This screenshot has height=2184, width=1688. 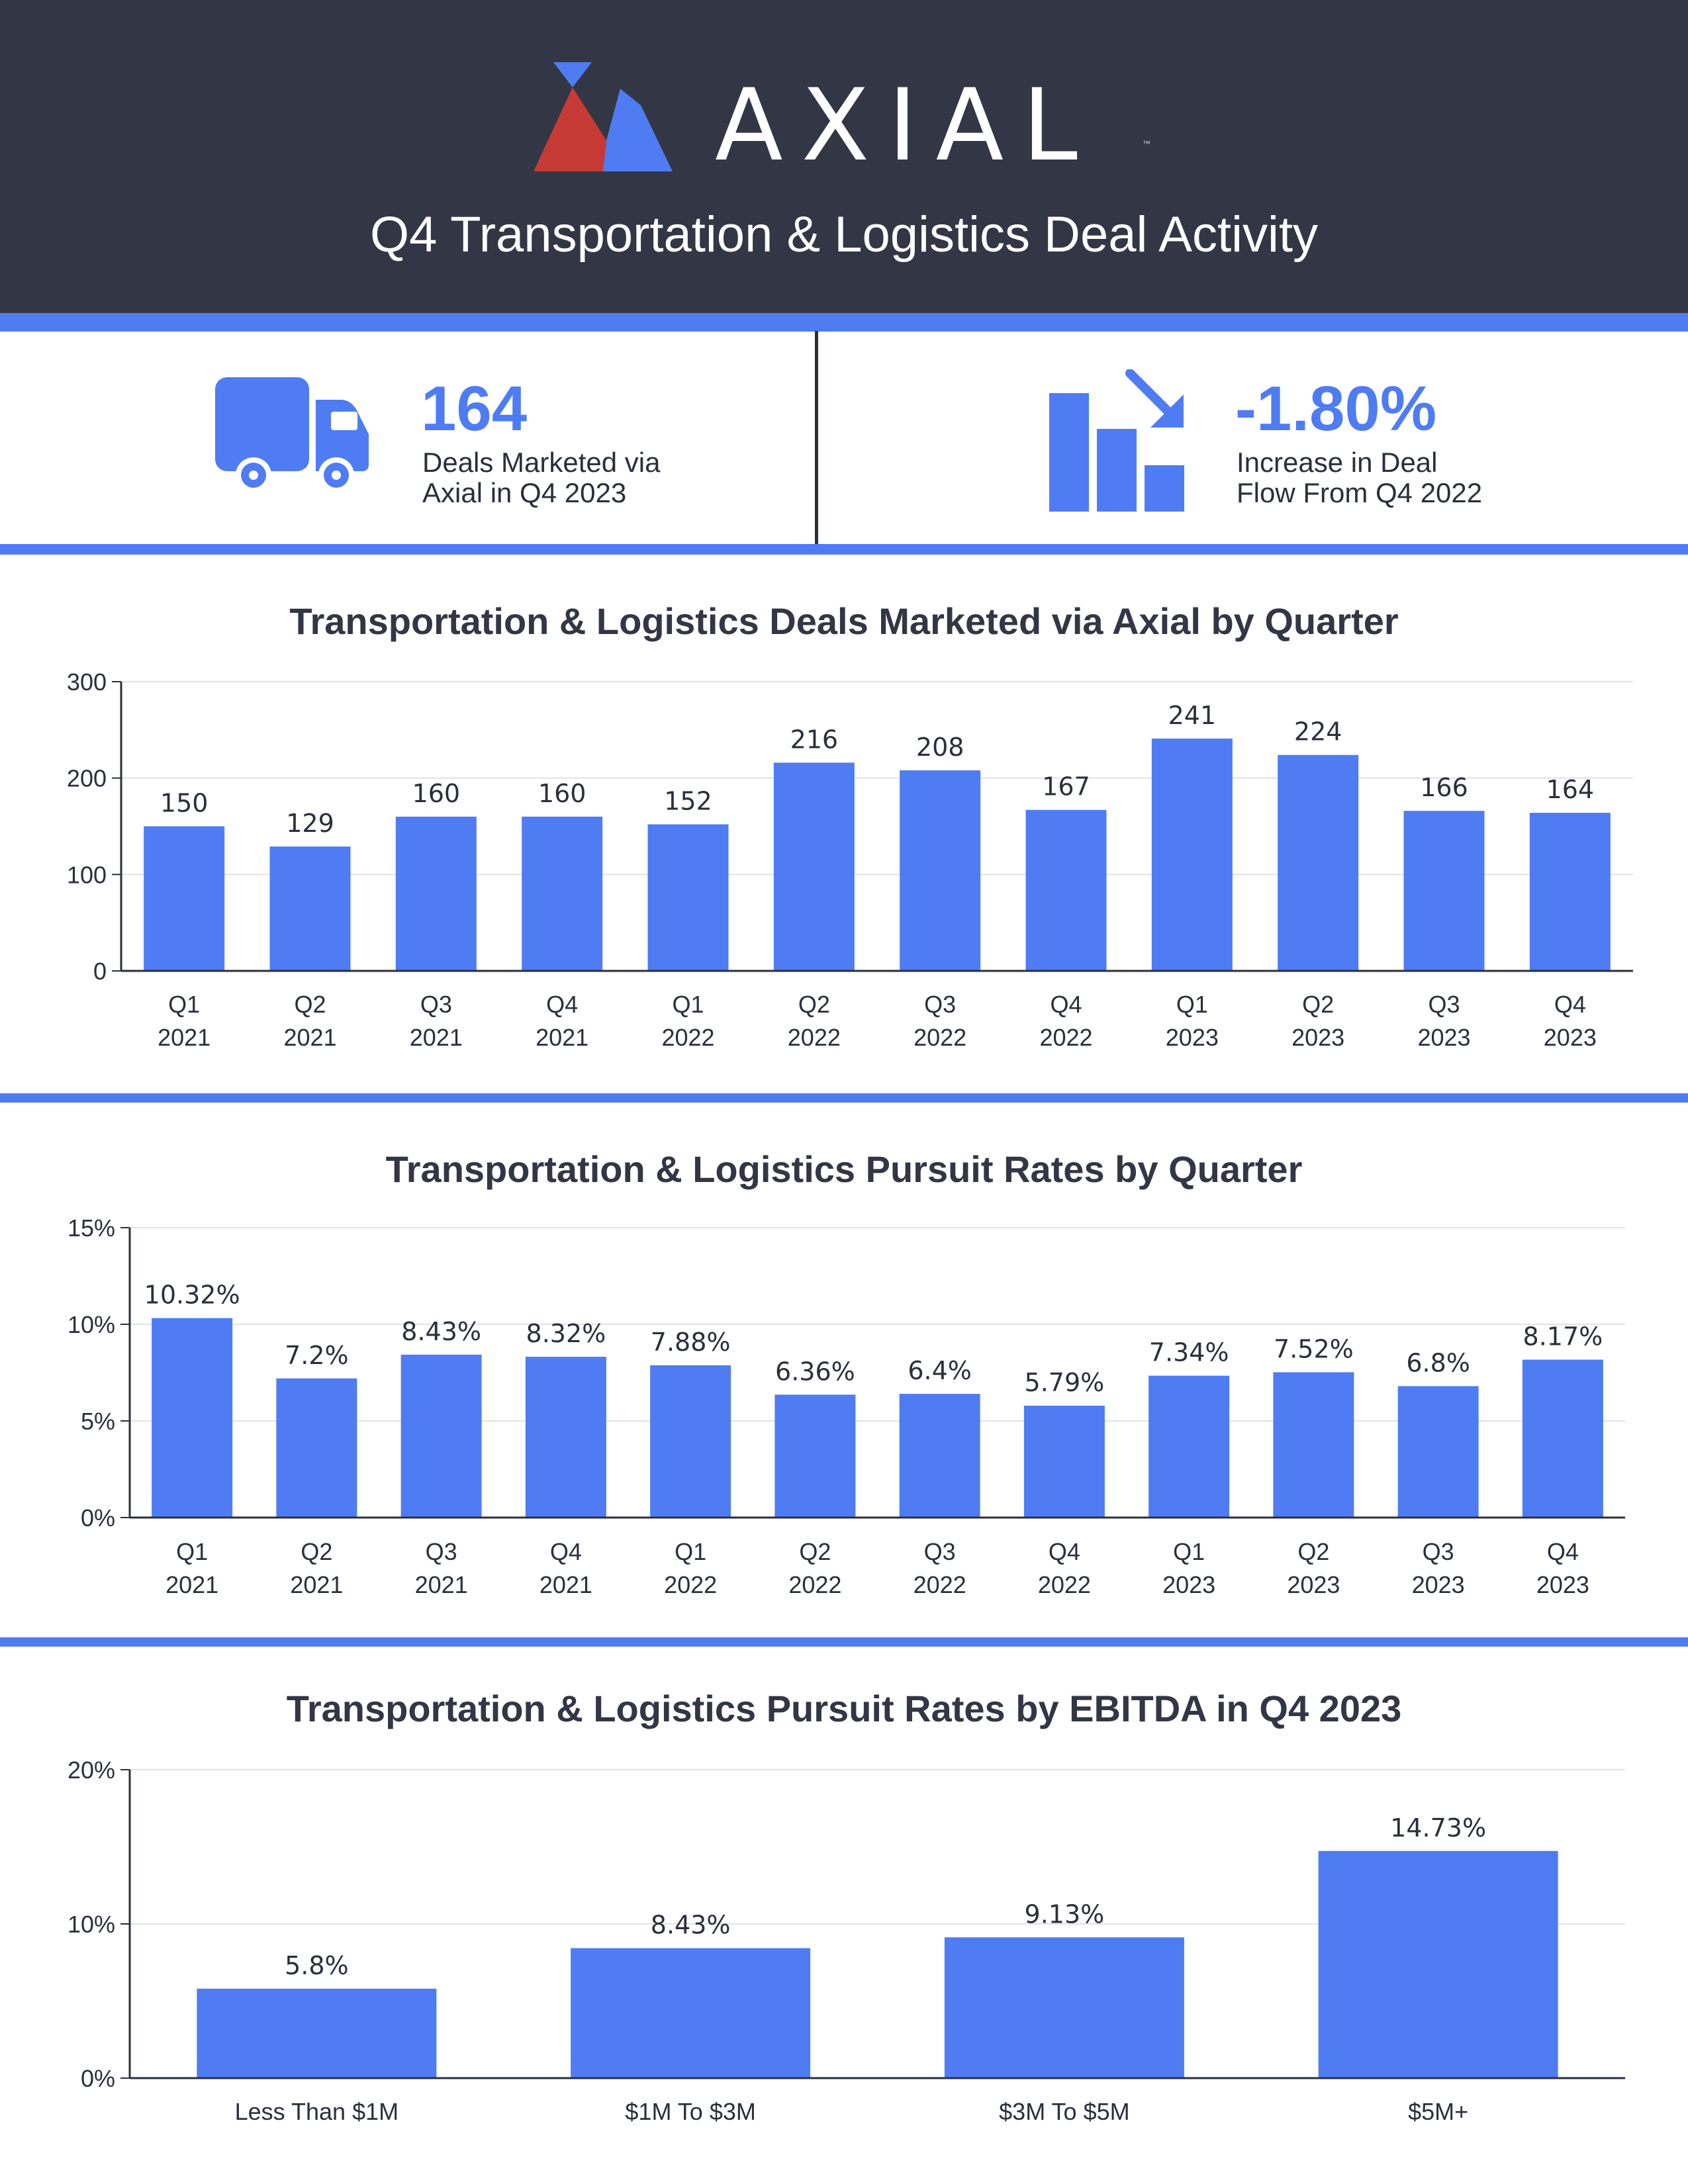 What do you see at coordinates (1336, 408) in the screenshot?
I see `deal-flow-change-value: -1.80%` at bounding box center [1336, 408].